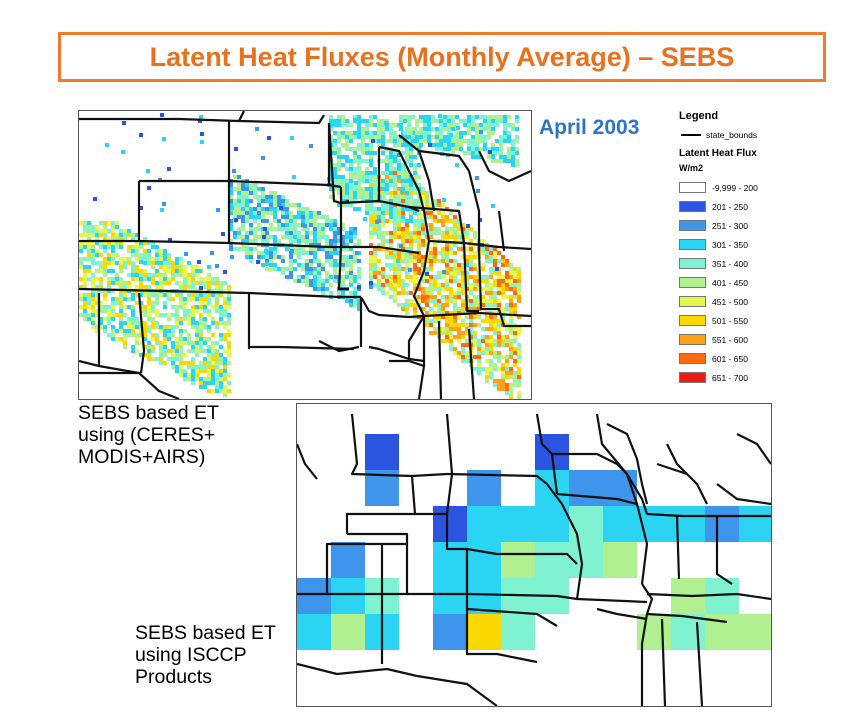 The image size is (864, 720). I want to click on top-map-caption: SEBS based ET using (CERES+ MODIS+AIRS), so click(178, 435).